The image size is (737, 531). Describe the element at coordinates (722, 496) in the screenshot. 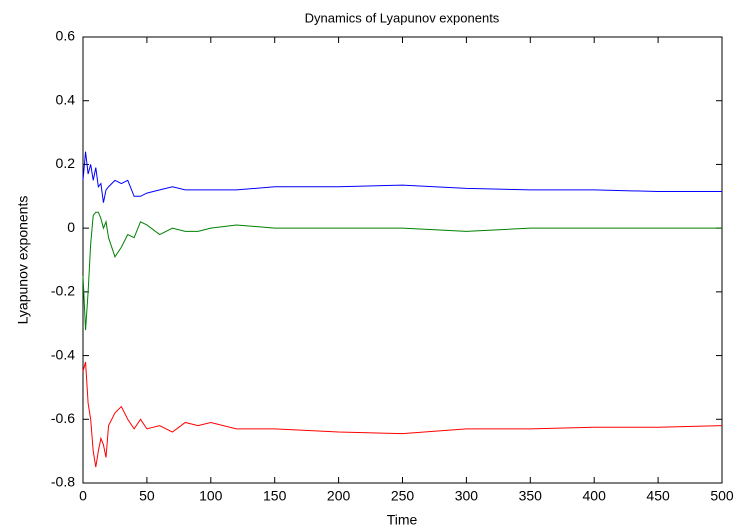

I see `x-tick-label: 500` at that location.